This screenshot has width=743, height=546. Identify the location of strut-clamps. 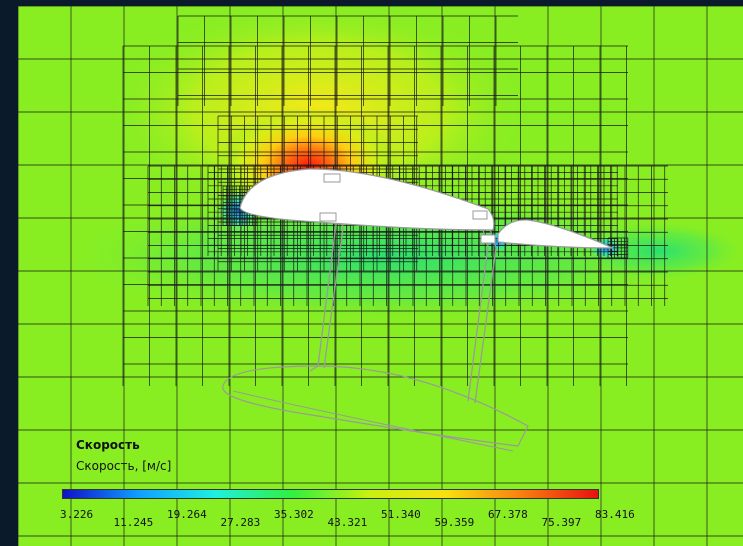
(407, 208).